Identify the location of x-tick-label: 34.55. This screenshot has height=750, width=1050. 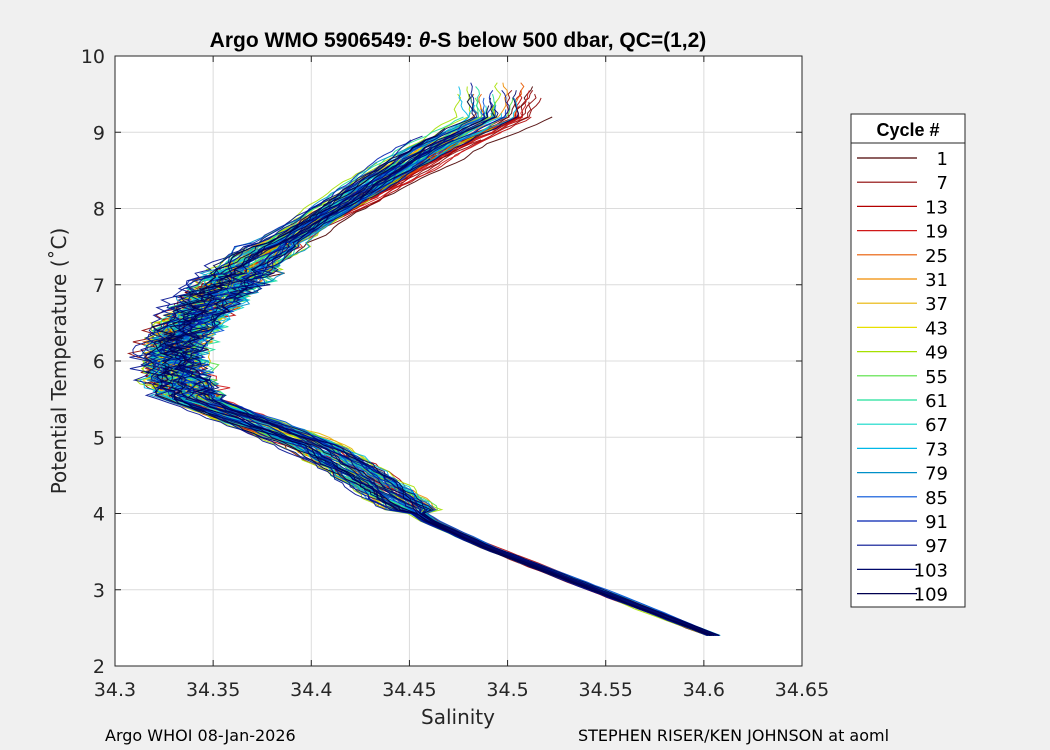
(606, 690).